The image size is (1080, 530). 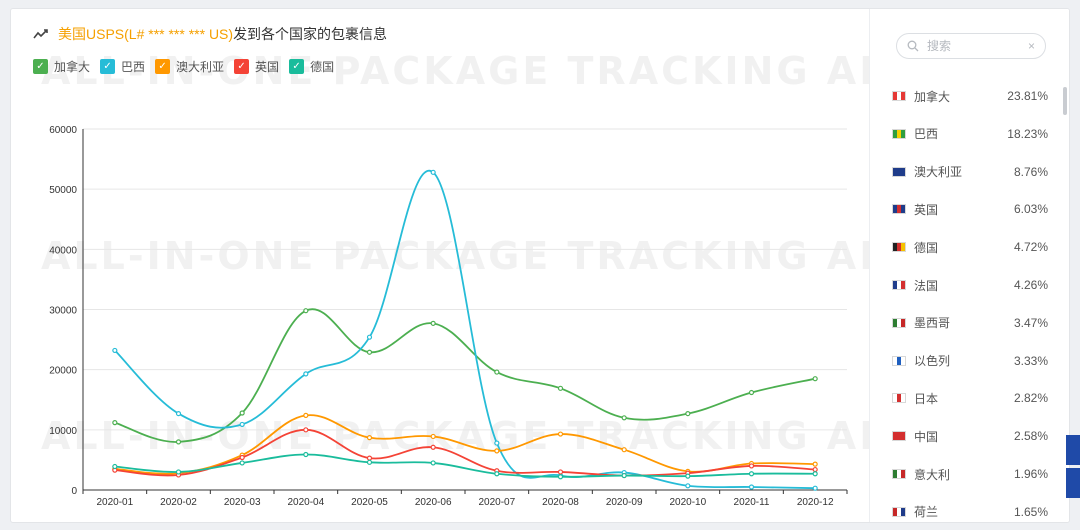 I want to click on legend-item: ✓ 澳大利亚, so click(x=189, y=66).